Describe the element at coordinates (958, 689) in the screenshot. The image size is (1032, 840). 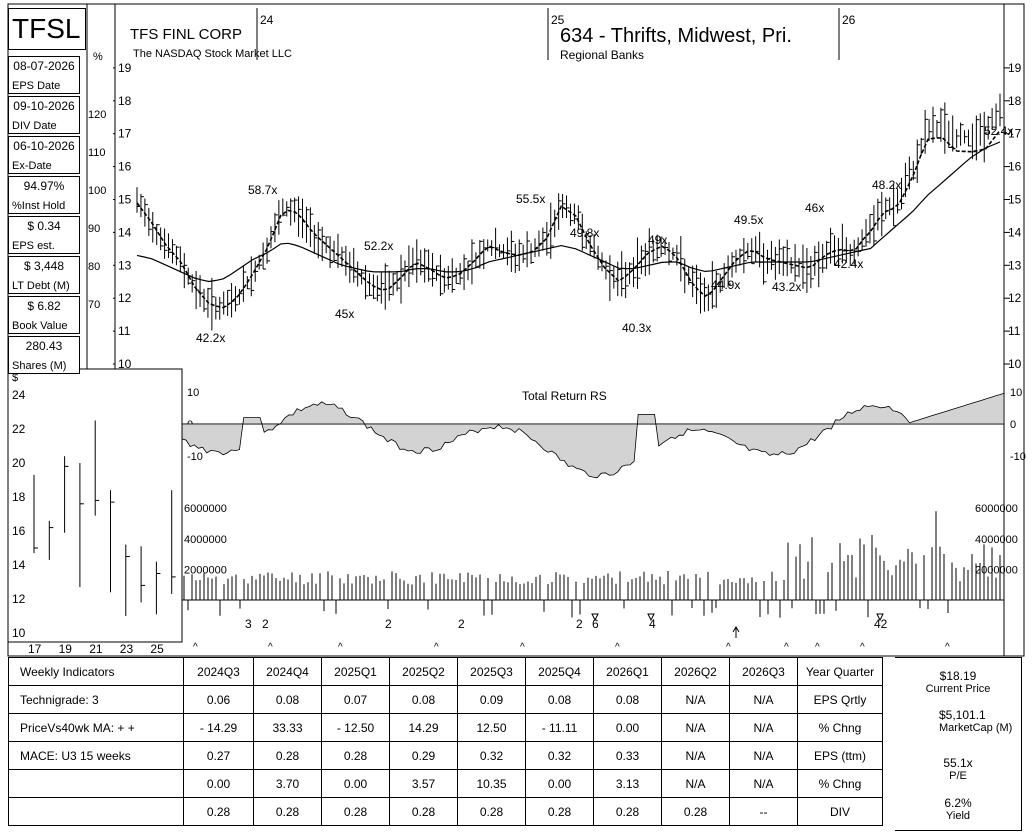
I see `current-price-label: Current Price` at that location.